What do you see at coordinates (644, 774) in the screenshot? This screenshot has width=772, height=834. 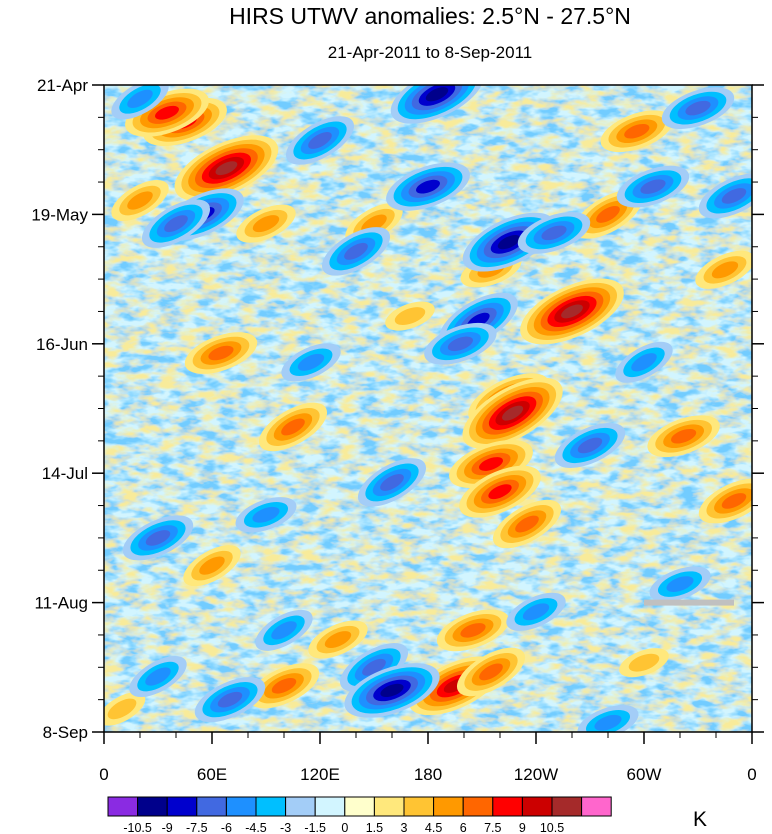 I see `x-tick-label: 60W` at bounding box center [644, 774].